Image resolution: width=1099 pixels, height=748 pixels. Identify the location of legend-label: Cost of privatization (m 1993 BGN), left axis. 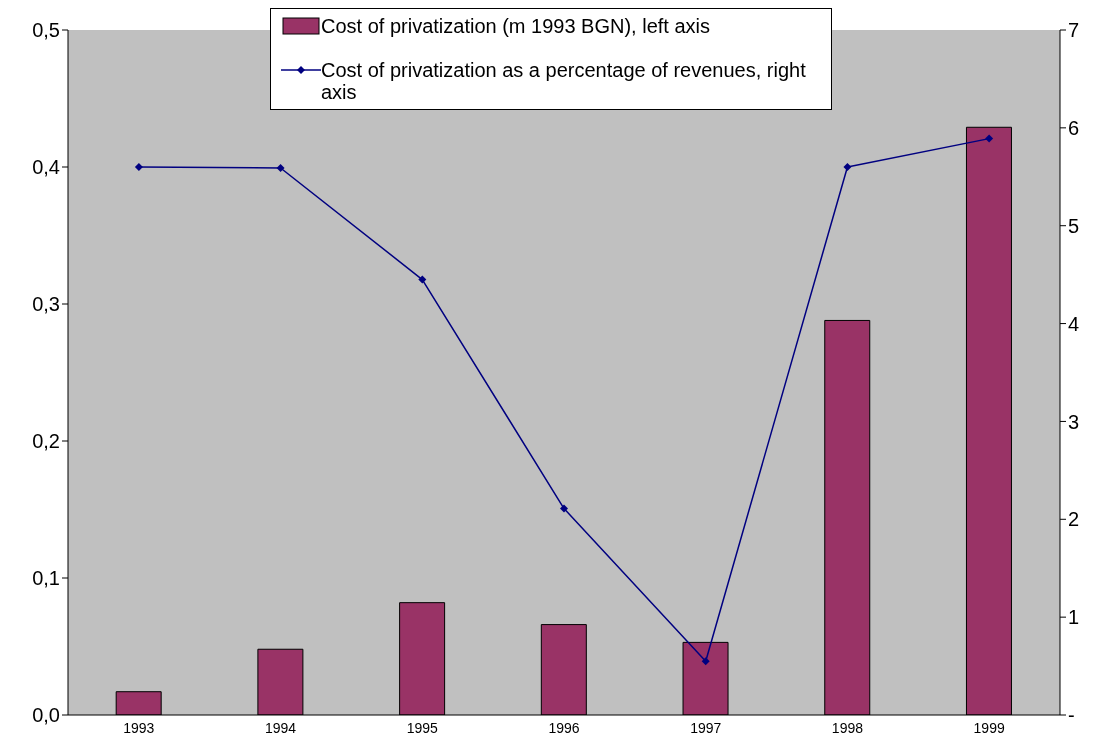
(516, 26).